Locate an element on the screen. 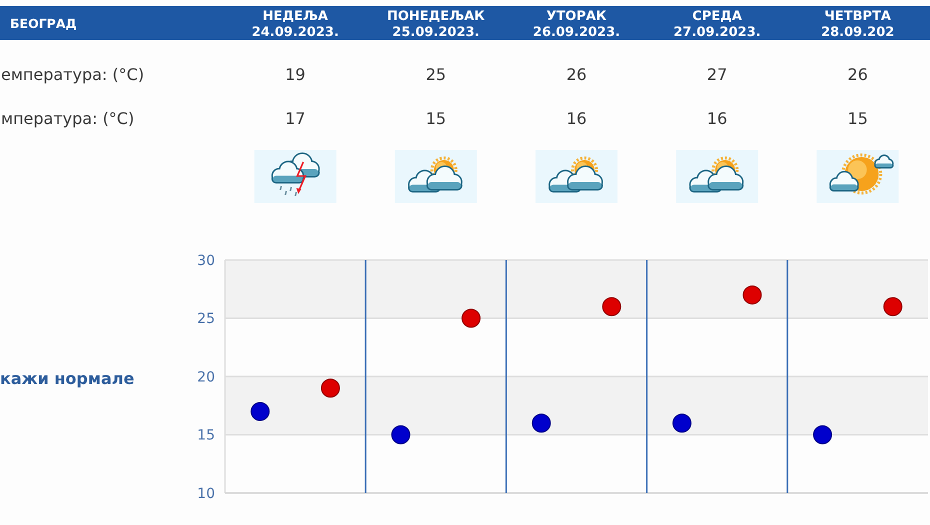  text: ПОНЕДЕЉАК 25.09.2023. is located at coordinates (436, 24).